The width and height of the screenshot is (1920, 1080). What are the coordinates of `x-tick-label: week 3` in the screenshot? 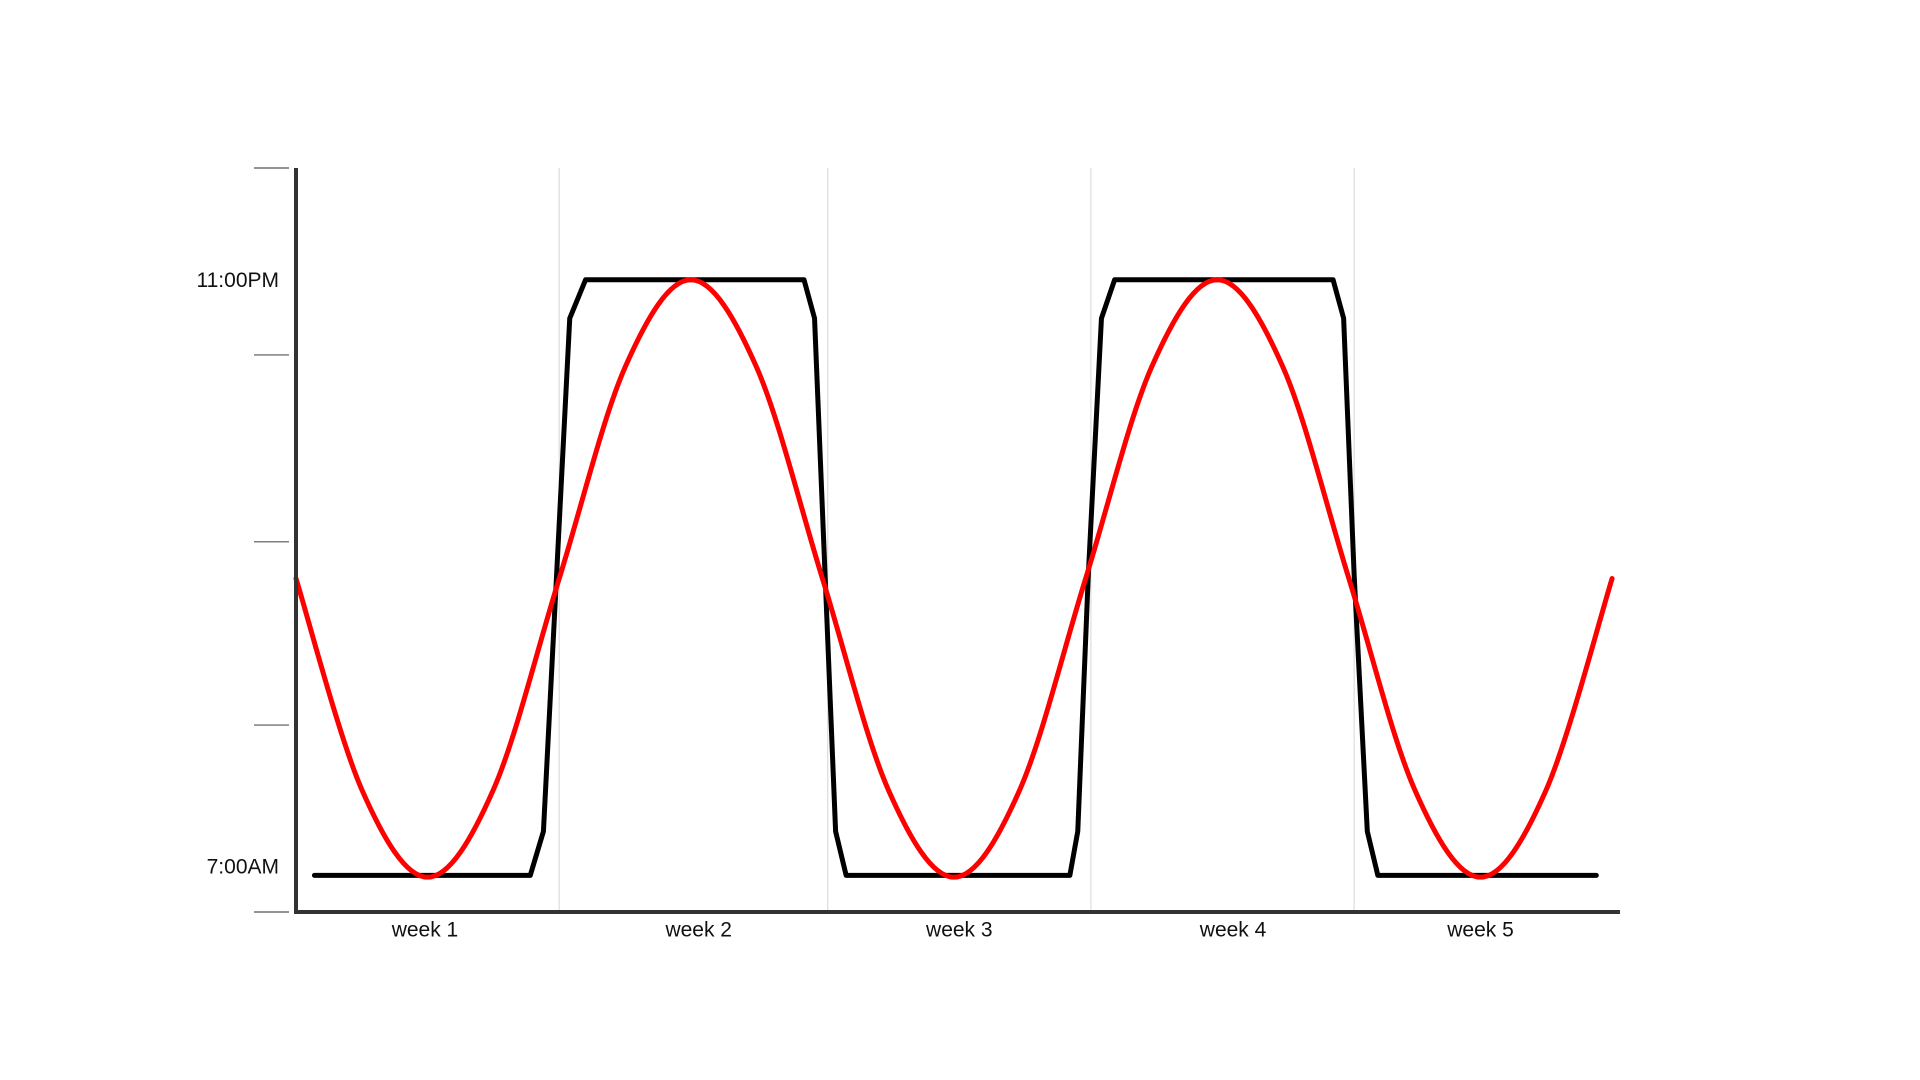 It's located at (959, 930).